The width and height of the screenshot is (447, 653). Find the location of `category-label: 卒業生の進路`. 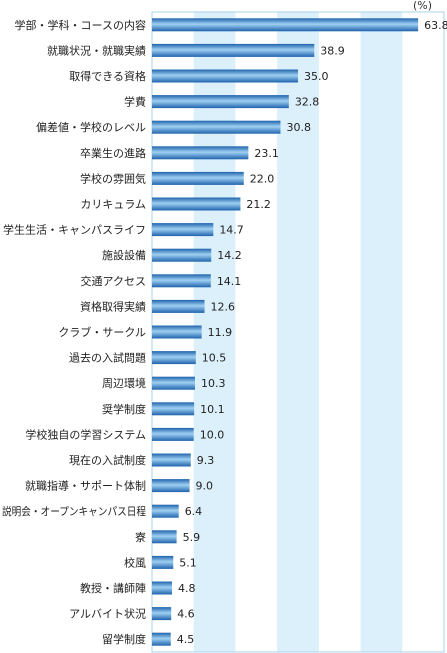

category-label: 卒業生の進路 is located at coordinates (113, 153).